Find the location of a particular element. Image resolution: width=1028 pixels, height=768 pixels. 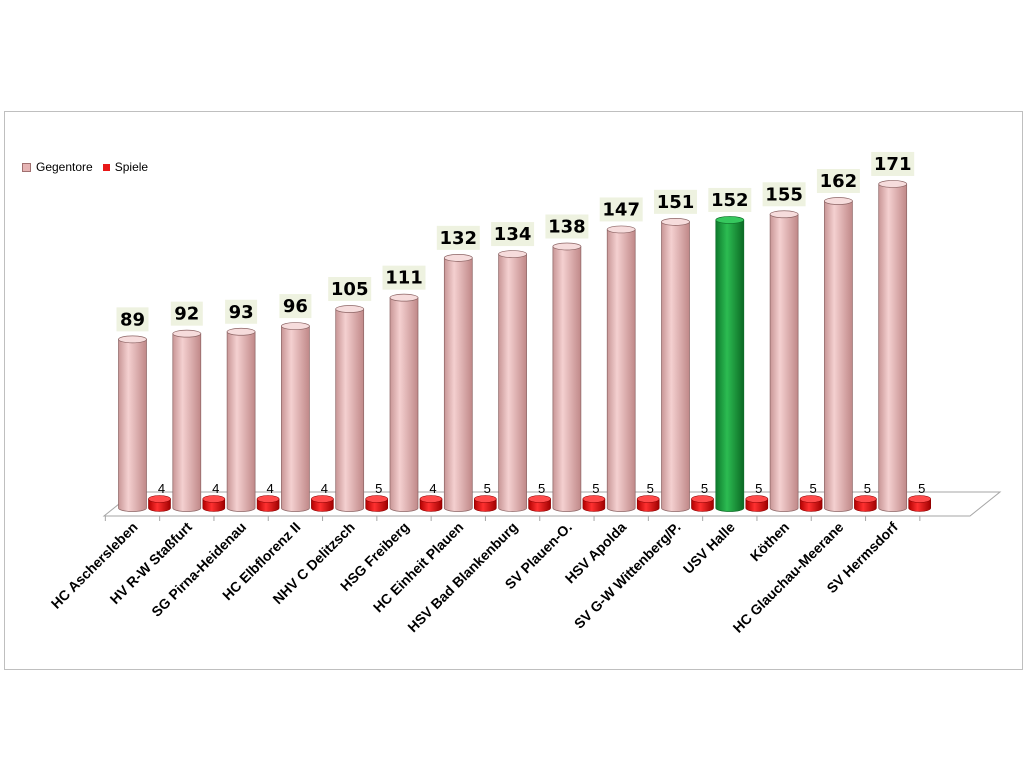

spiele-bar-sv-g-w-wittenberg-p is located at coordinates (702, 503).